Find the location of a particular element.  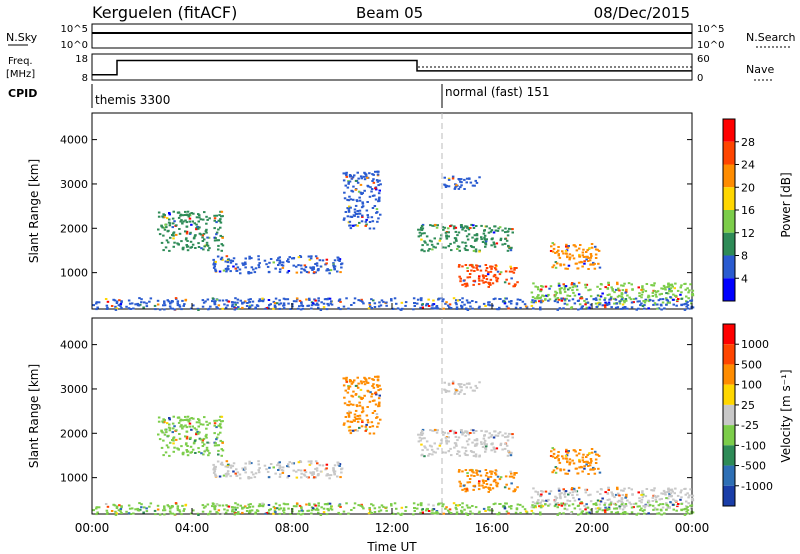

colorbar-tick-label: -100 is located at coordinates (753, 445).